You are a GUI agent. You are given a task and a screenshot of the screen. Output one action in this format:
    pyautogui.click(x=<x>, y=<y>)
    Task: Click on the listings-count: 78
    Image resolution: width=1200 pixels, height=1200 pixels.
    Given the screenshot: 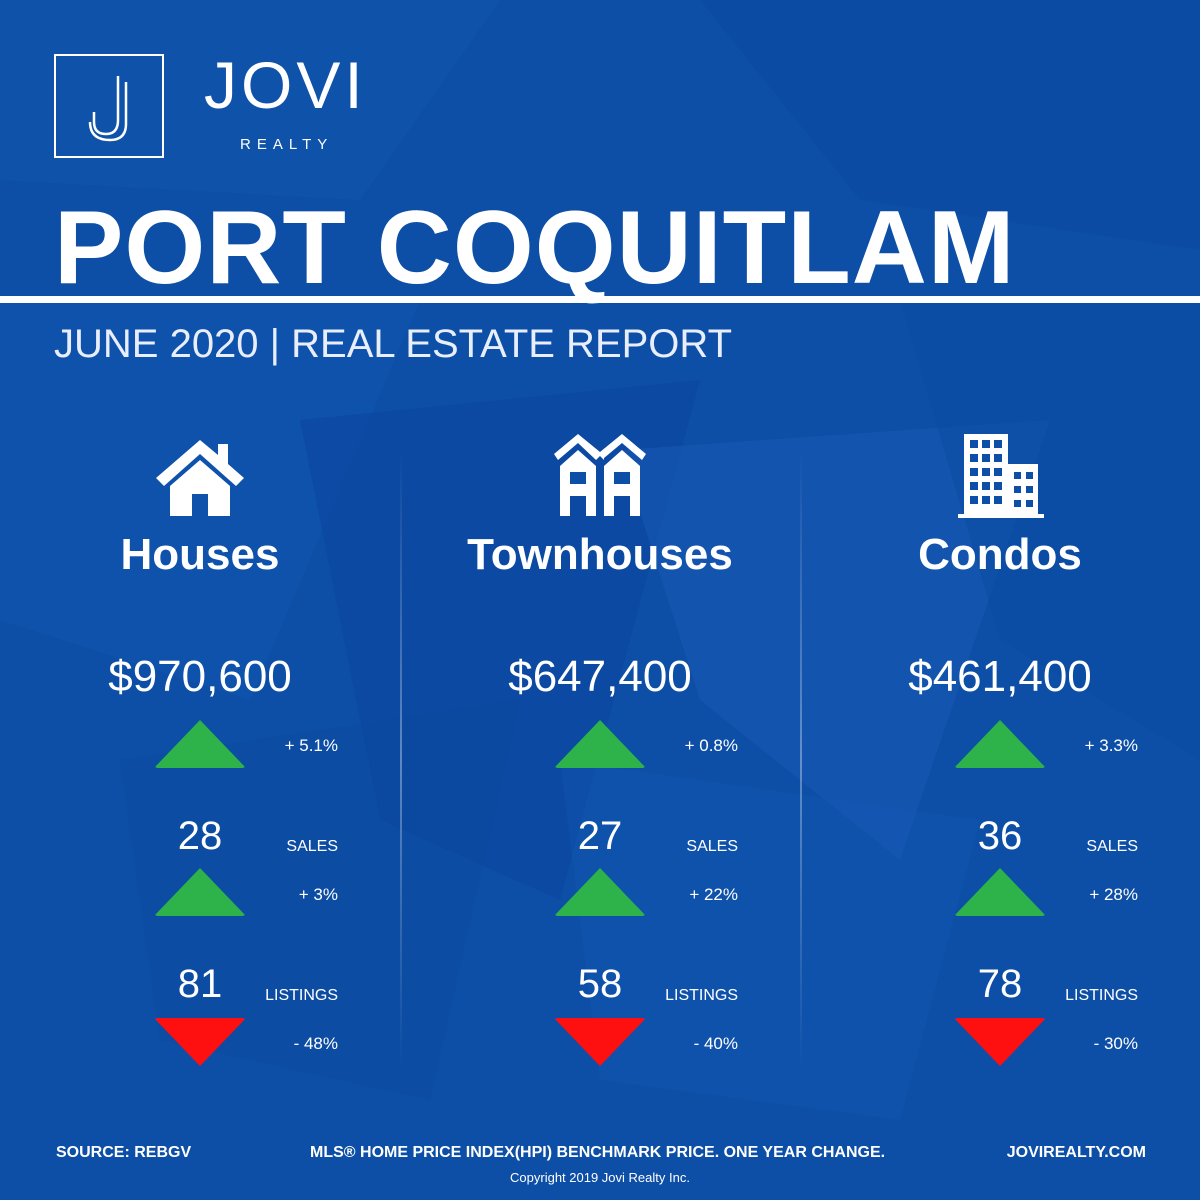 What is the action you would take?
    pyautogui.click(x=1000, y=984)
    